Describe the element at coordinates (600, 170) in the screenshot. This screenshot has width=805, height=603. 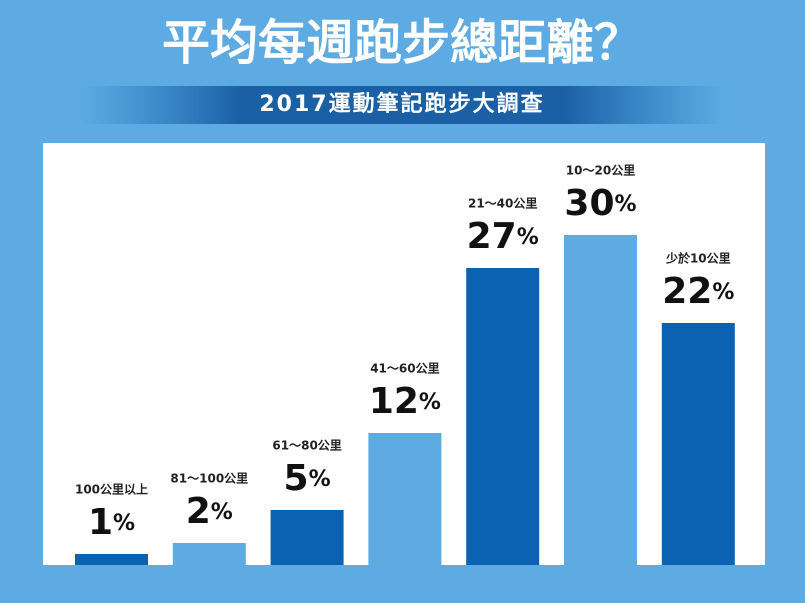
I see `category-label: 10～20公里` at that location.